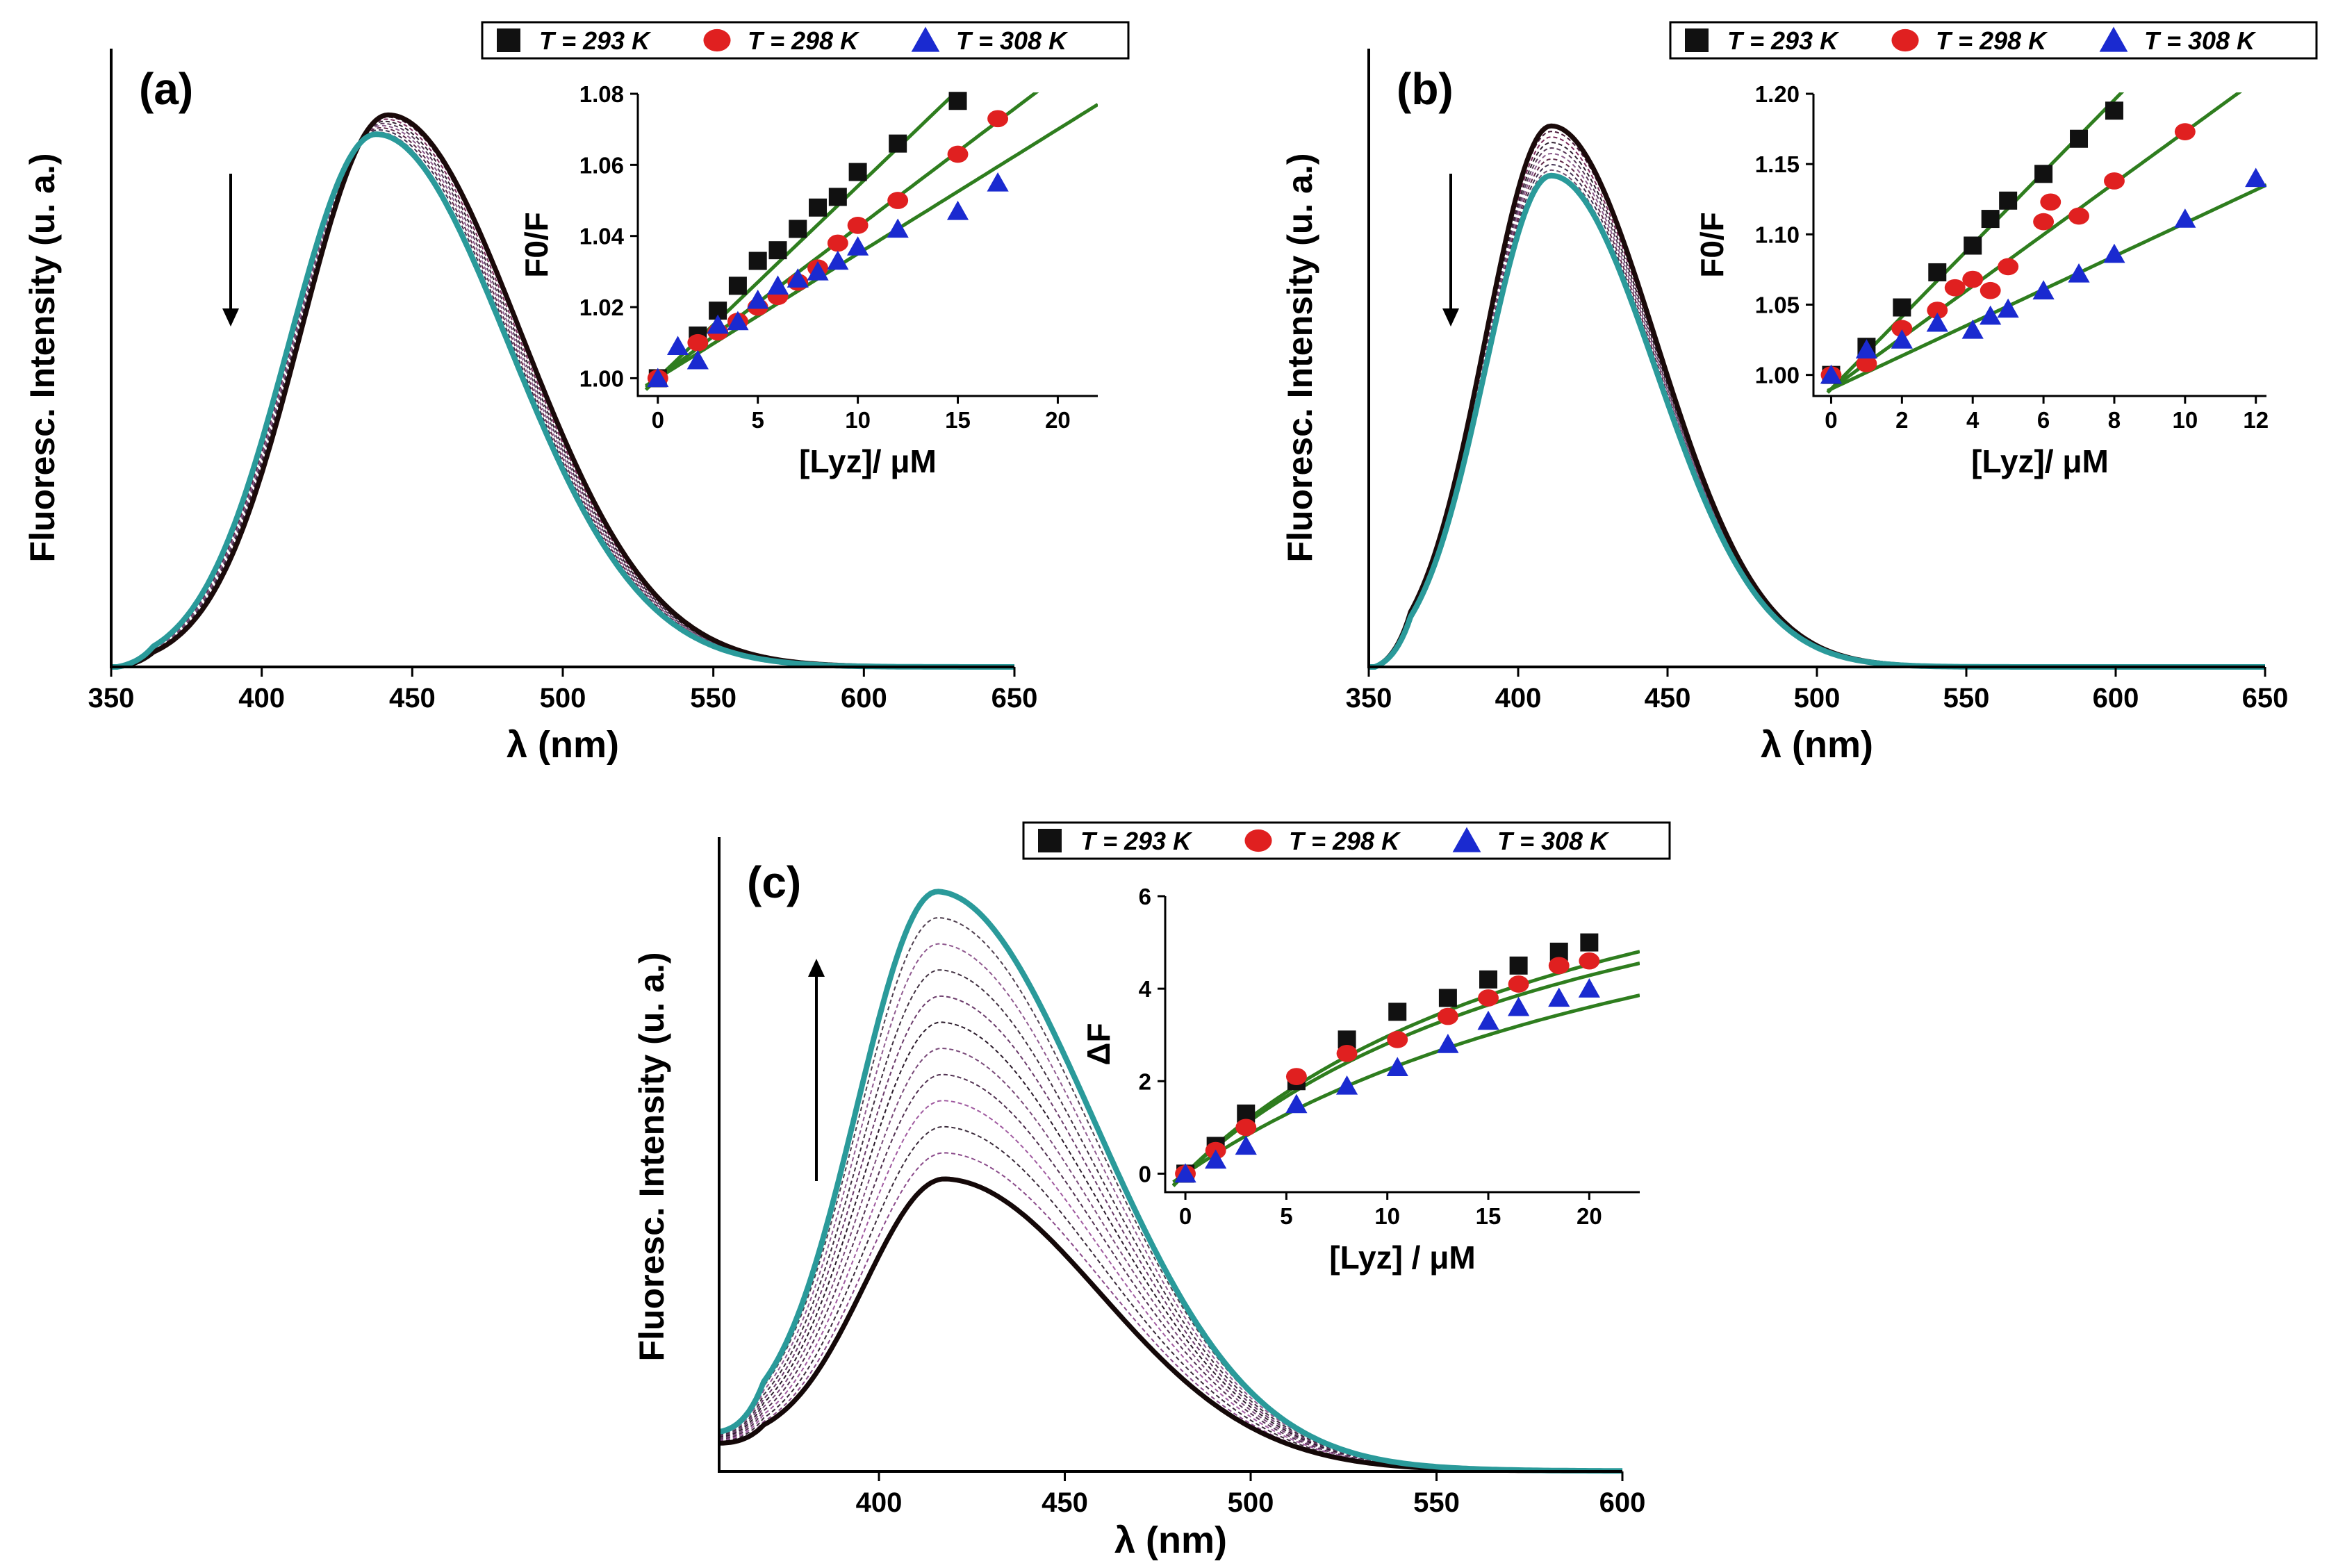  I want to click on spectrum-line-initial, so click(562, 391).